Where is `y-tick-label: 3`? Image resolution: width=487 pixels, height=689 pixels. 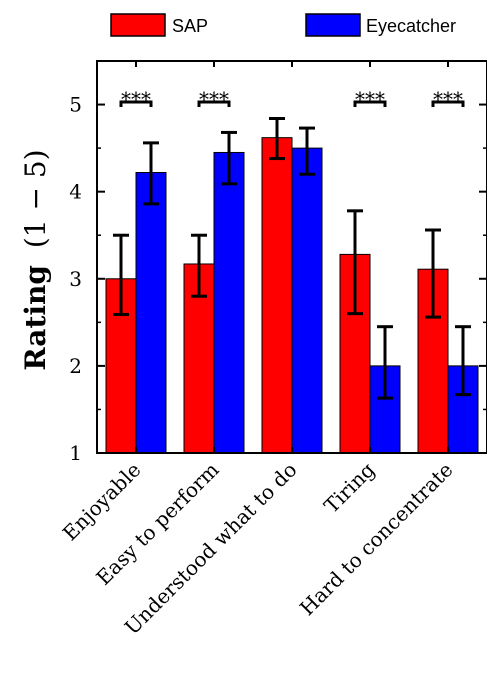 y-tick-label: 3 is located at coordinates (75, 279).